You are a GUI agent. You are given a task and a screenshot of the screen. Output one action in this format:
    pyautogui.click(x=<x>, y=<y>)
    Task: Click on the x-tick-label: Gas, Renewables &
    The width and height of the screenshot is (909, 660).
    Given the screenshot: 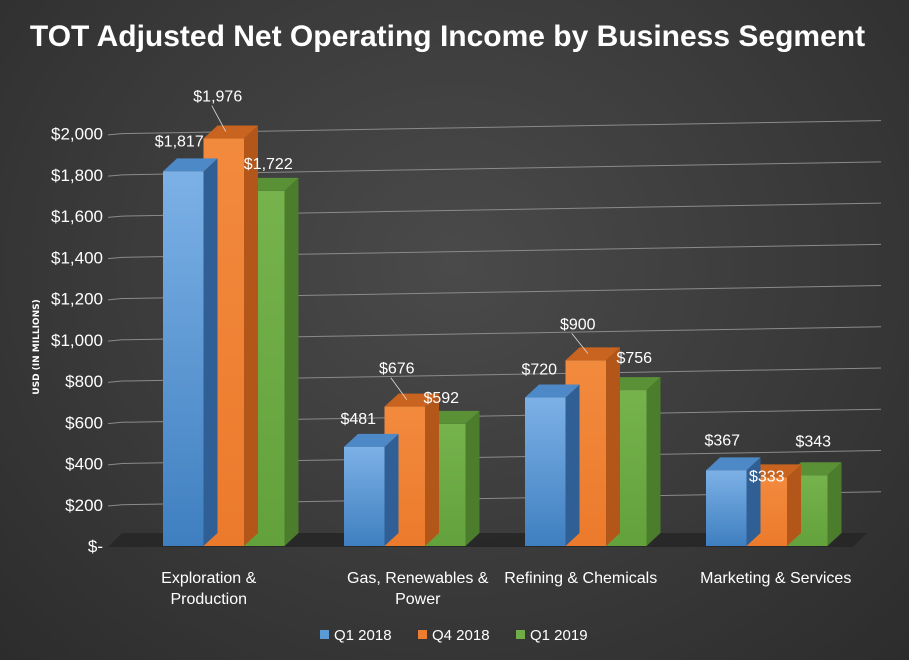 What is the action you would take?
    pyautogui.click(x=418, y=578)
    